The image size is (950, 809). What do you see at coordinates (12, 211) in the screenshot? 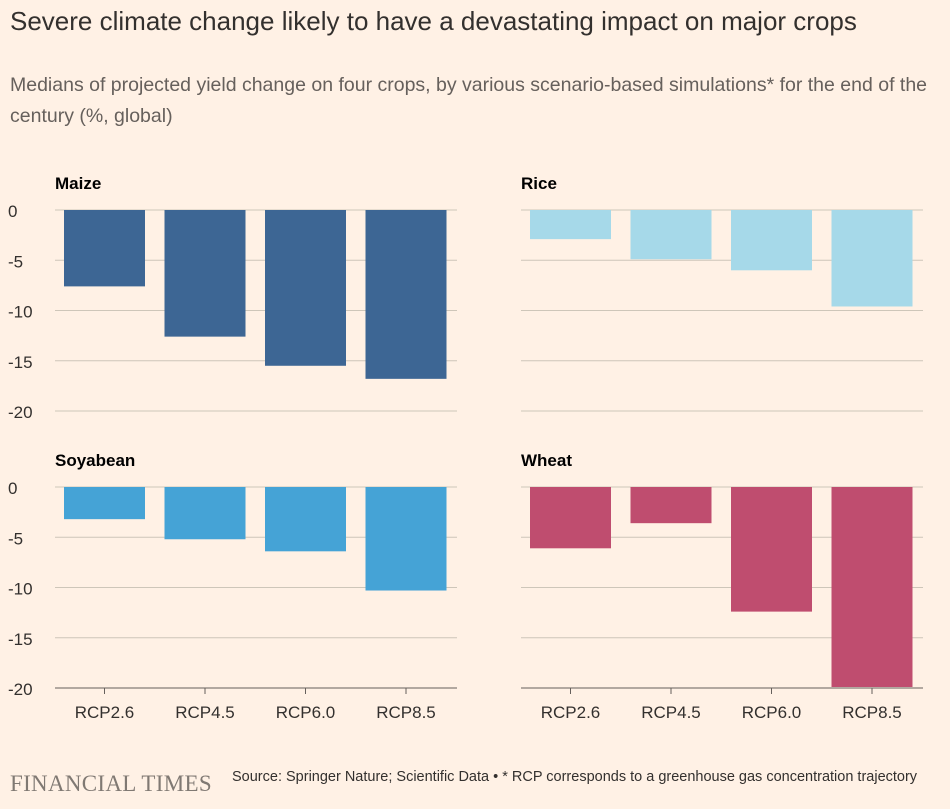
I see `maize-y-tick-label: 0` at bounding box center [12, 211].